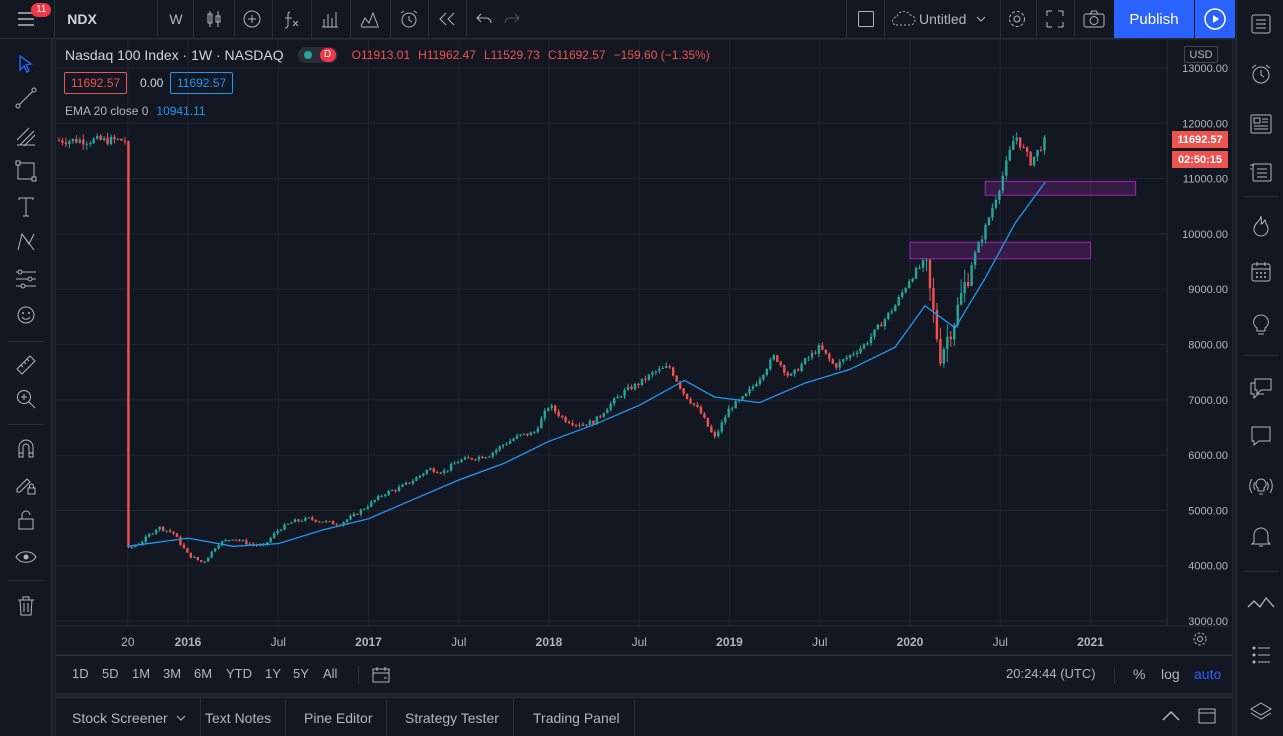 This screenshot has height=736, width=1283. I want to click on tf-5d: 5D, so click(110, 673).